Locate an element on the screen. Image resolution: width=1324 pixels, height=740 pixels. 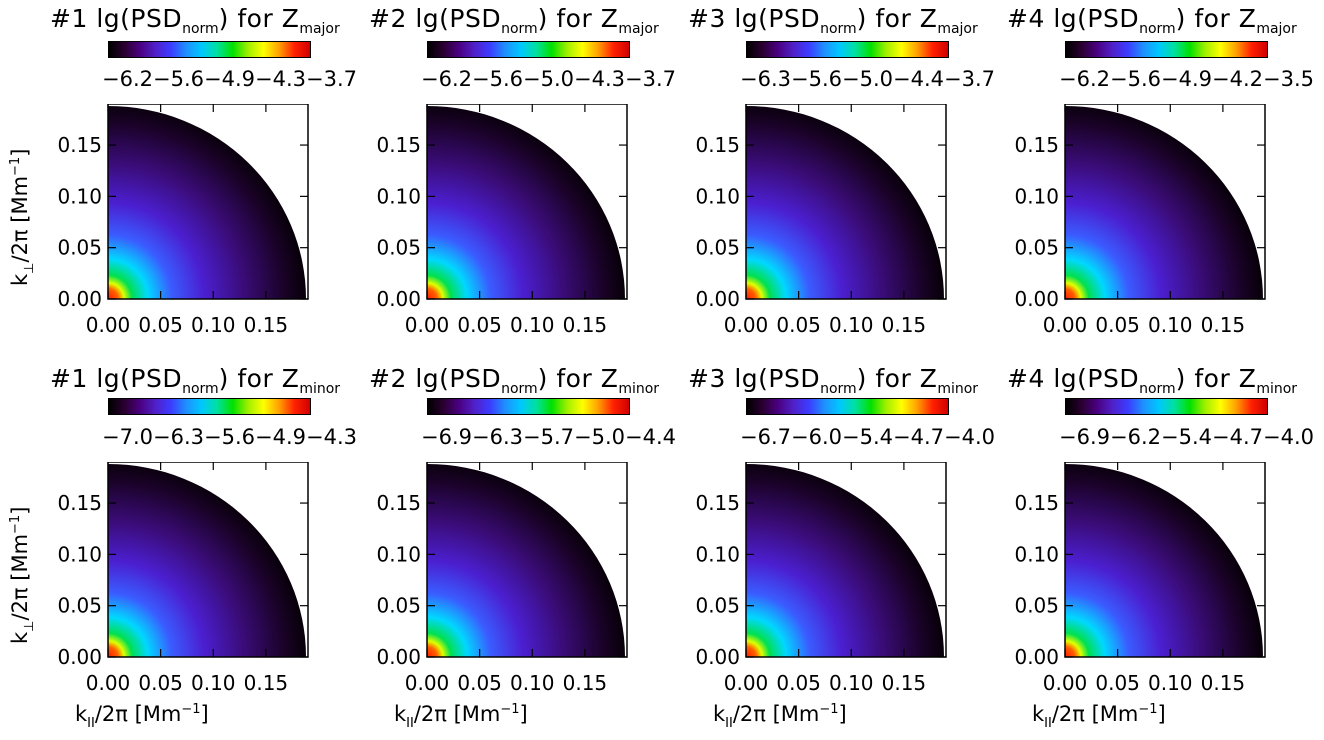
y-axis-label-k: k is located at coordinates (20, 637).